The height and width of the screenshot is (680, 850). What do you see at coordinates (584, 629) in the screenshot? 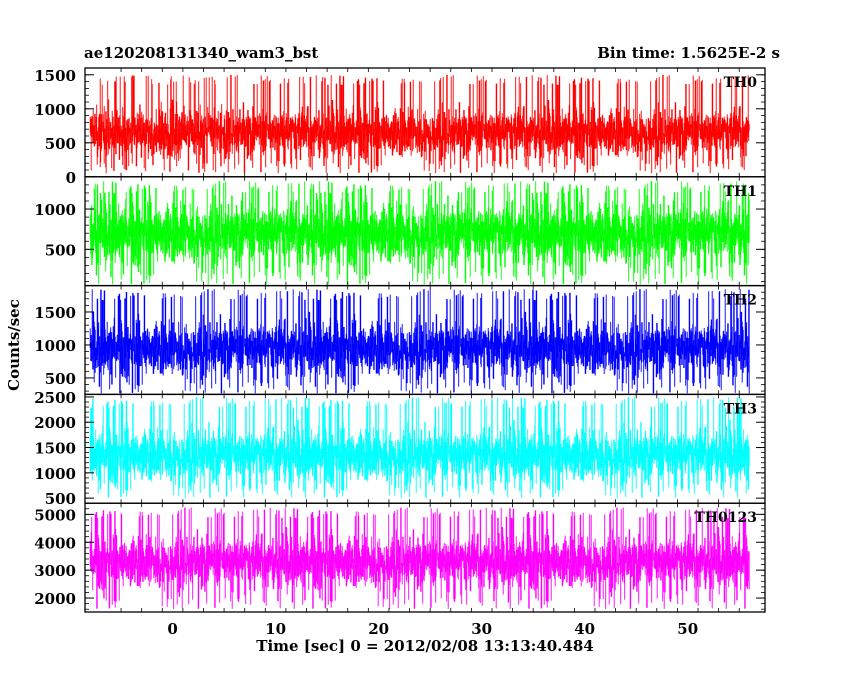
I see `x-tick-label: 40` at bounding box center [584, 629].